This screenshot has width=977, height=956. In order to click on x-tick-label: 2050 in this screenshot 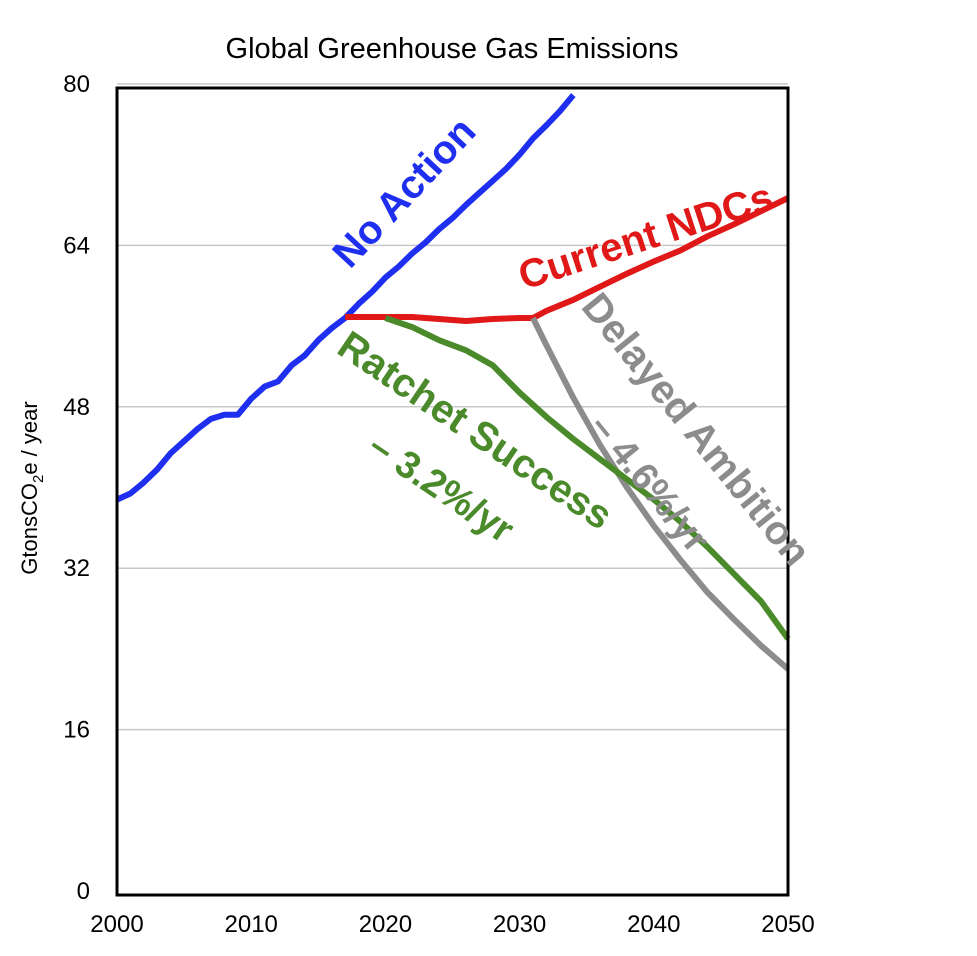, I will do `click(787, 924)`.